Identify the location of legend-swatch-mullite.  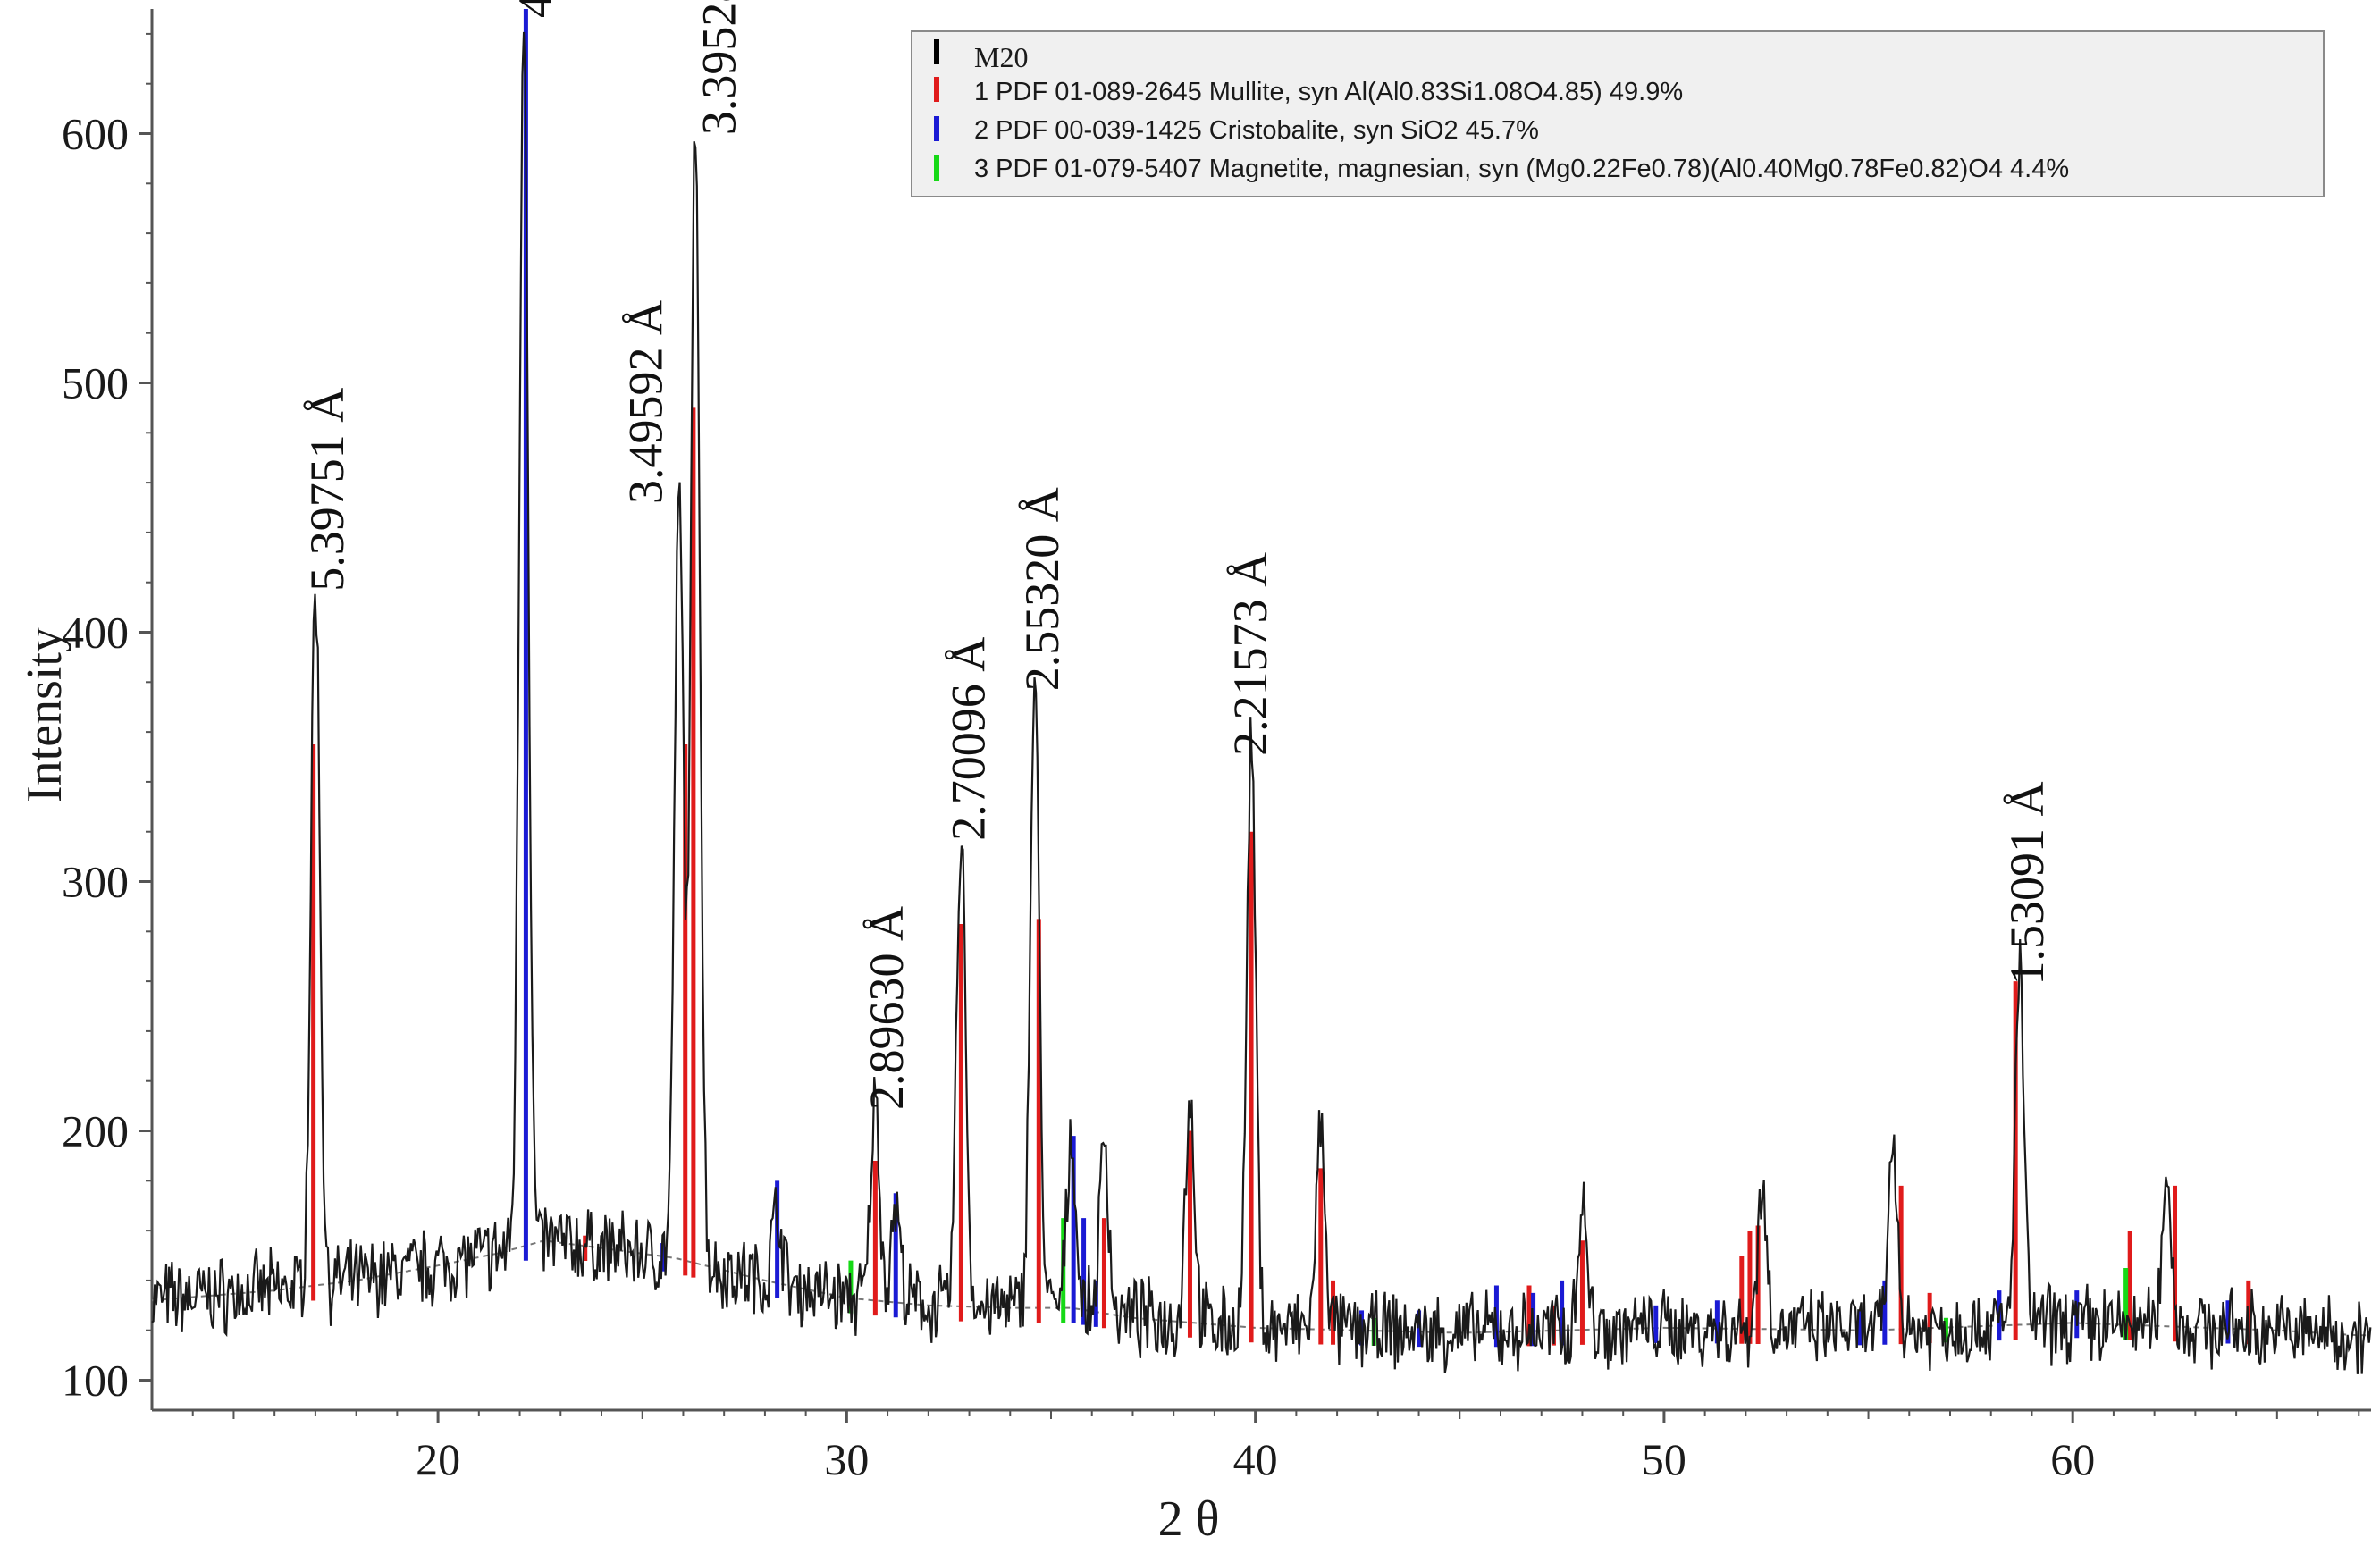
(936, 89).